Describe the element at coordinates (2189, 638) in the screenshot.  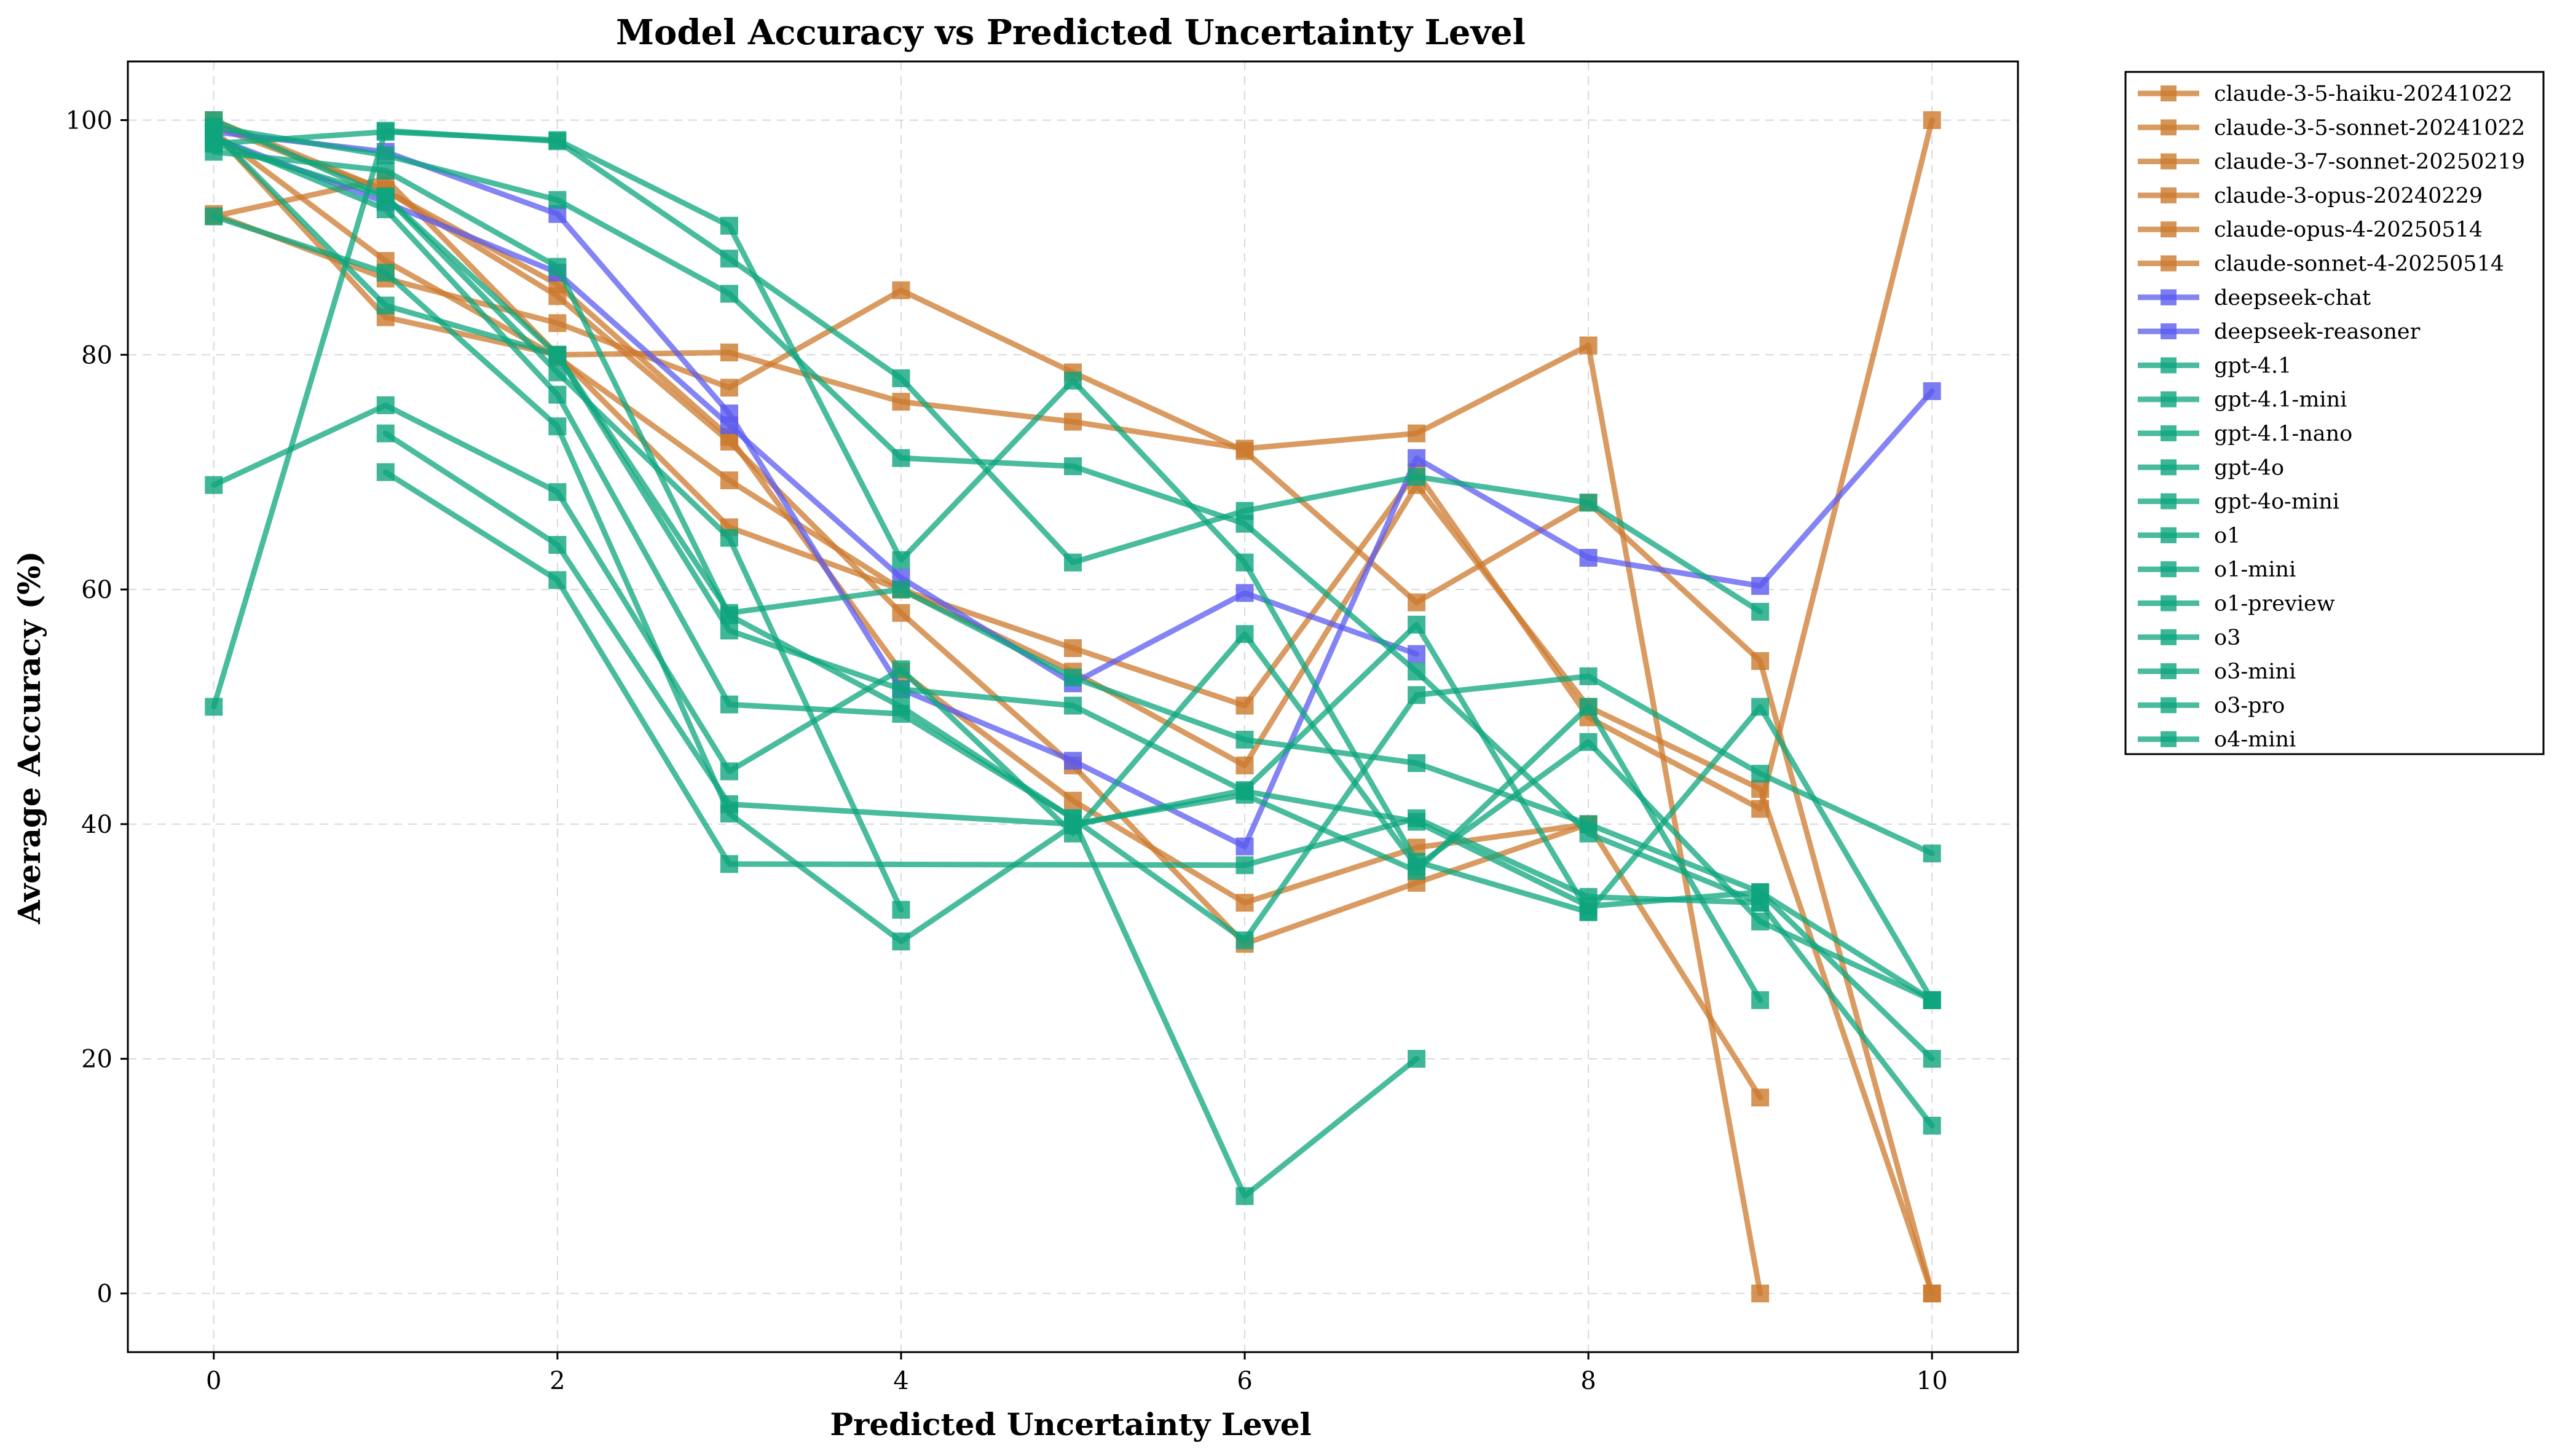
I see `legend-entry: o3` at that location.